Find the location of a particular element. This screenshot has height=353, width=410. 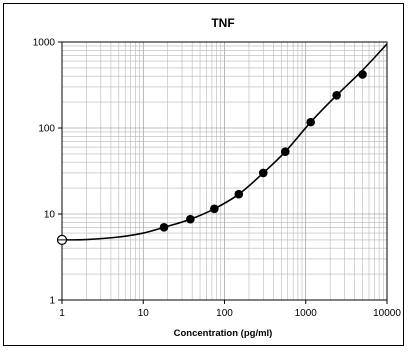

x-tick-label: 10 is located at coordinates (144, 313).